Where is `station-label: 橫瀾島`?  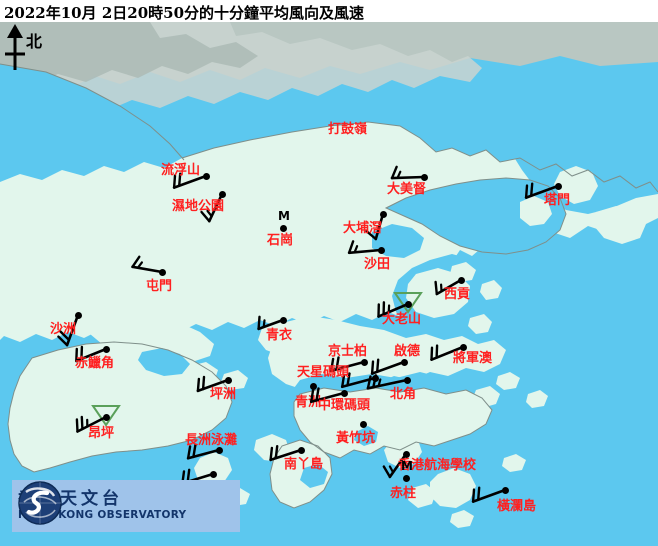 station-label: 橫瀾島 is located at coordinates (517, 506).